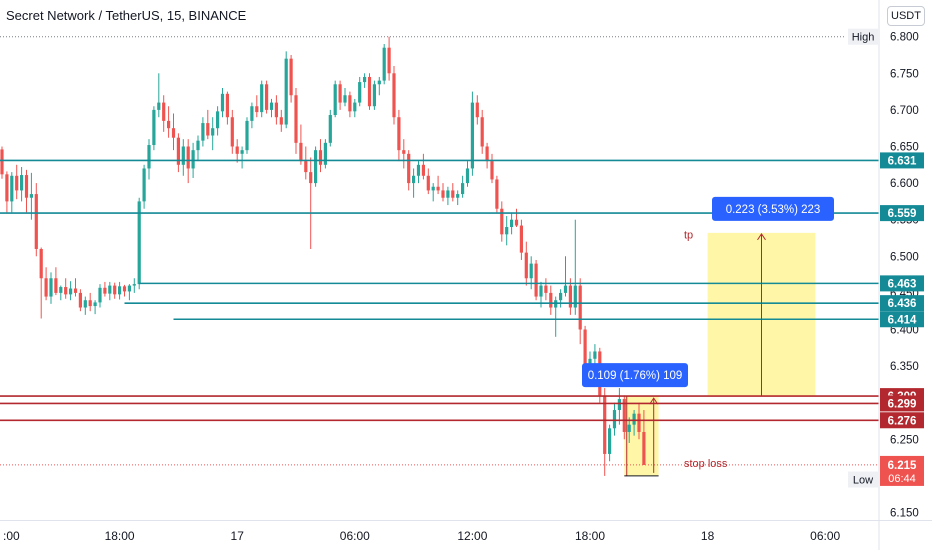 Image resolution: width=932 pixels, height=550 pixels. What do you see at coordinates (863, 479) in the screenshot?
I see `low-tag` at bounding box center [863, 479].